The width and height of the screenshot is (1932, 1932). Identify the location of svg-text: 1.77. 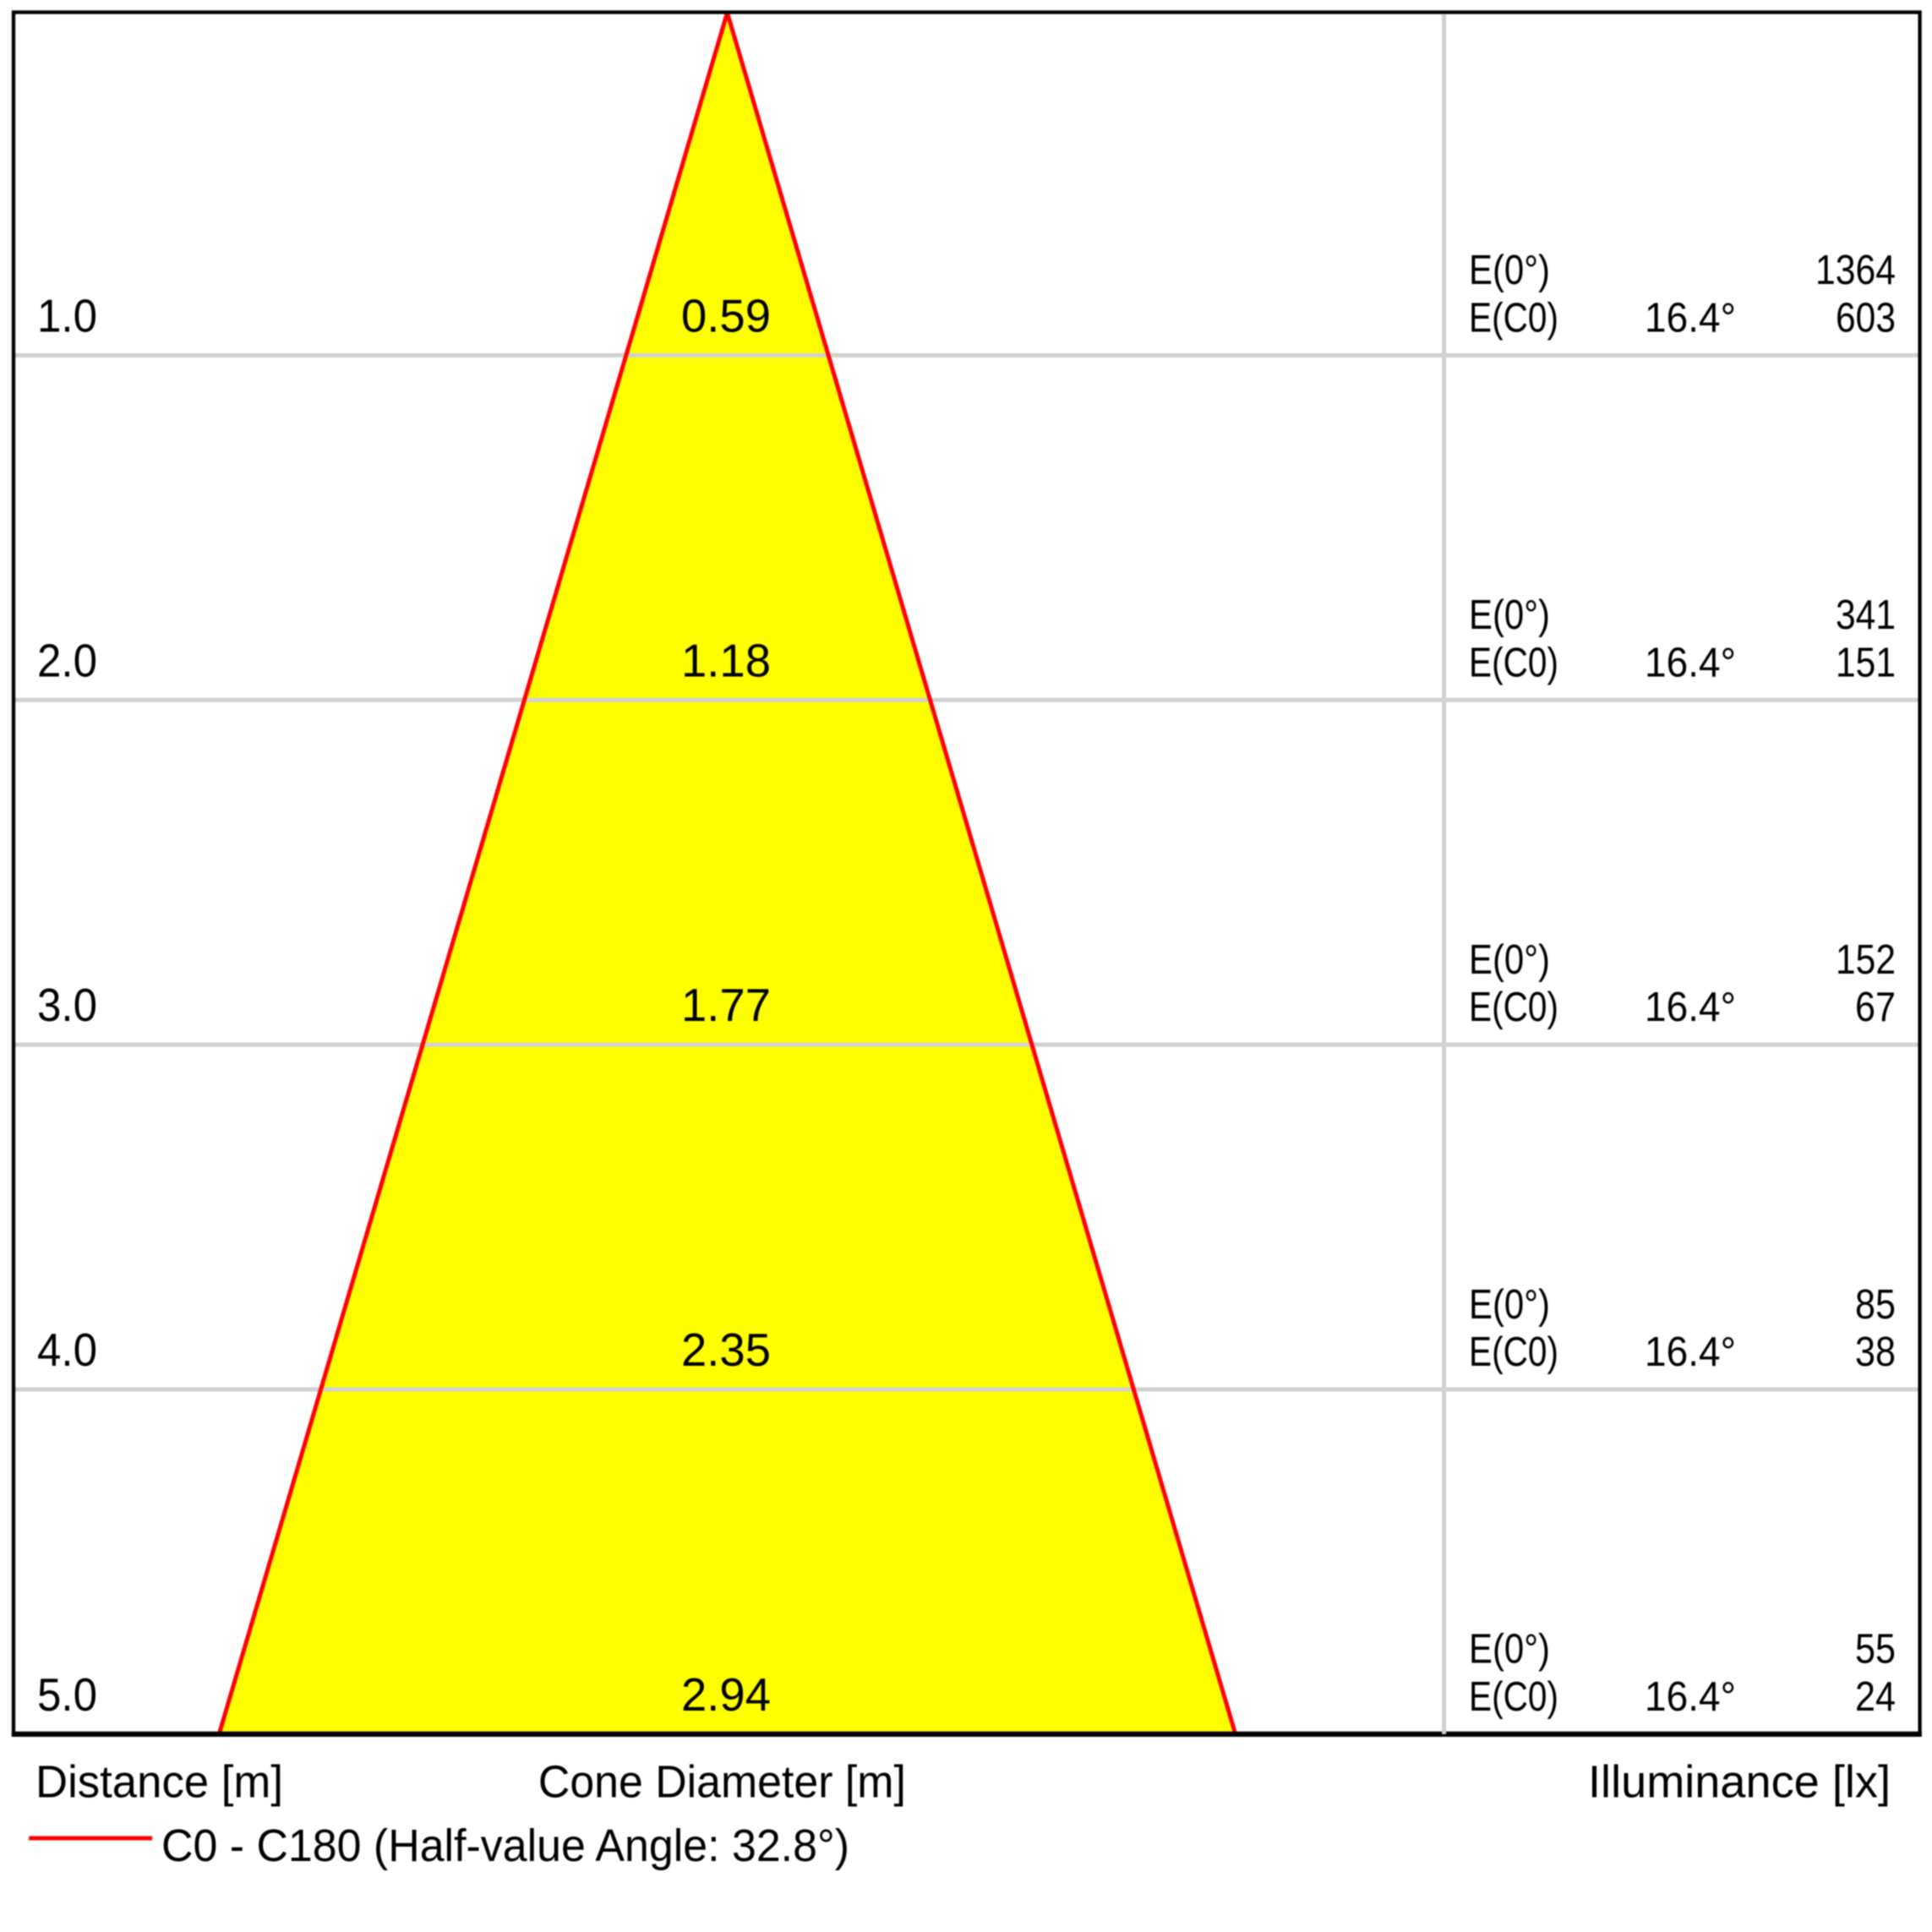
(726, 1005).